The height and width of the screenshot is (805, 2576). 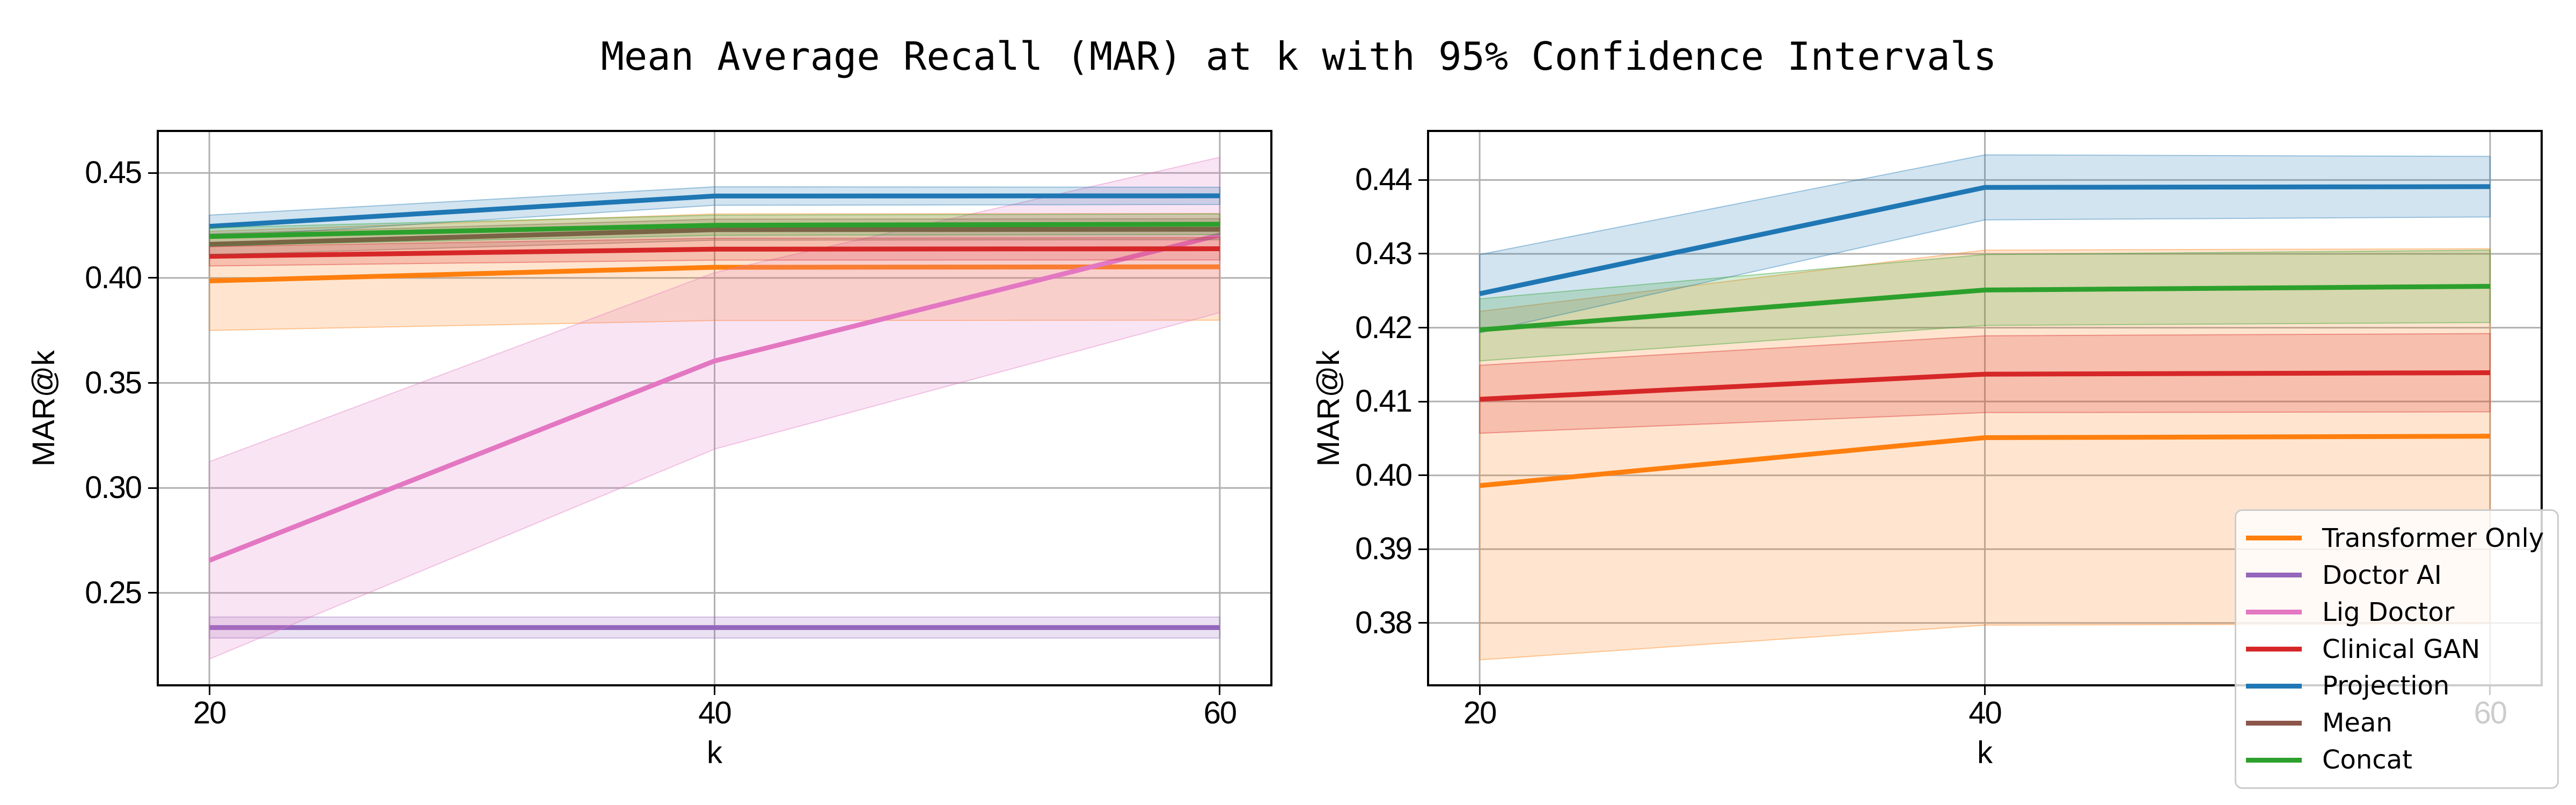 I want to click on y-tick-label: 0.43, so click(x=1384, y=253).